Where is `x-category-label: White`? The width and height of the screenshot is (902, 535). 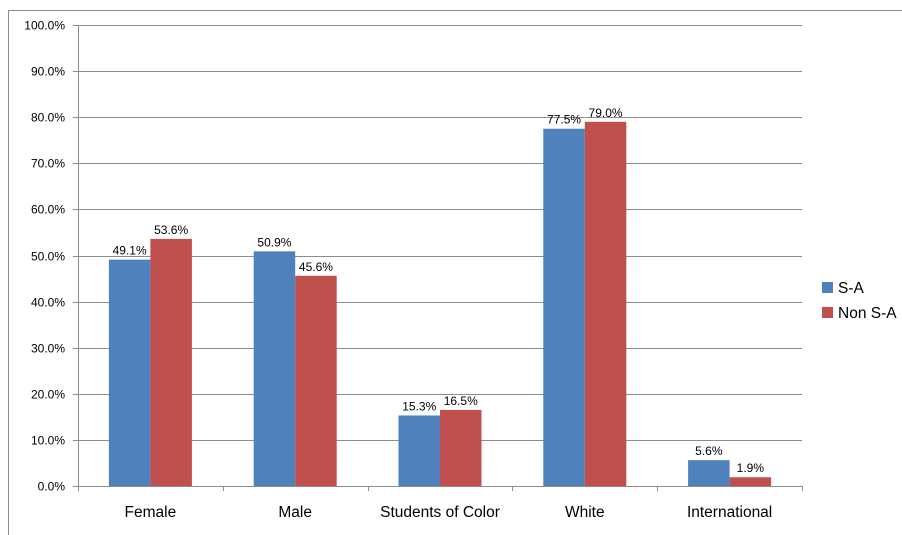 x-category-label: White is located at coordinates (585, 512).